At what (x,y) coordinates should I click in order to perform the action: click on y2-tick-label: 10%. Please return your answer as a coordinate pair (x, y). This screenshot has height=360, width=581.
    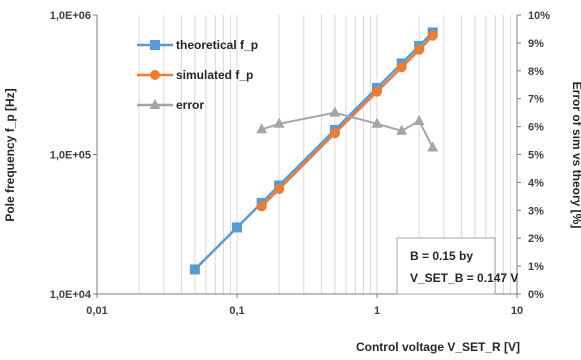
    Looking at the image, I should click on (539, 16).